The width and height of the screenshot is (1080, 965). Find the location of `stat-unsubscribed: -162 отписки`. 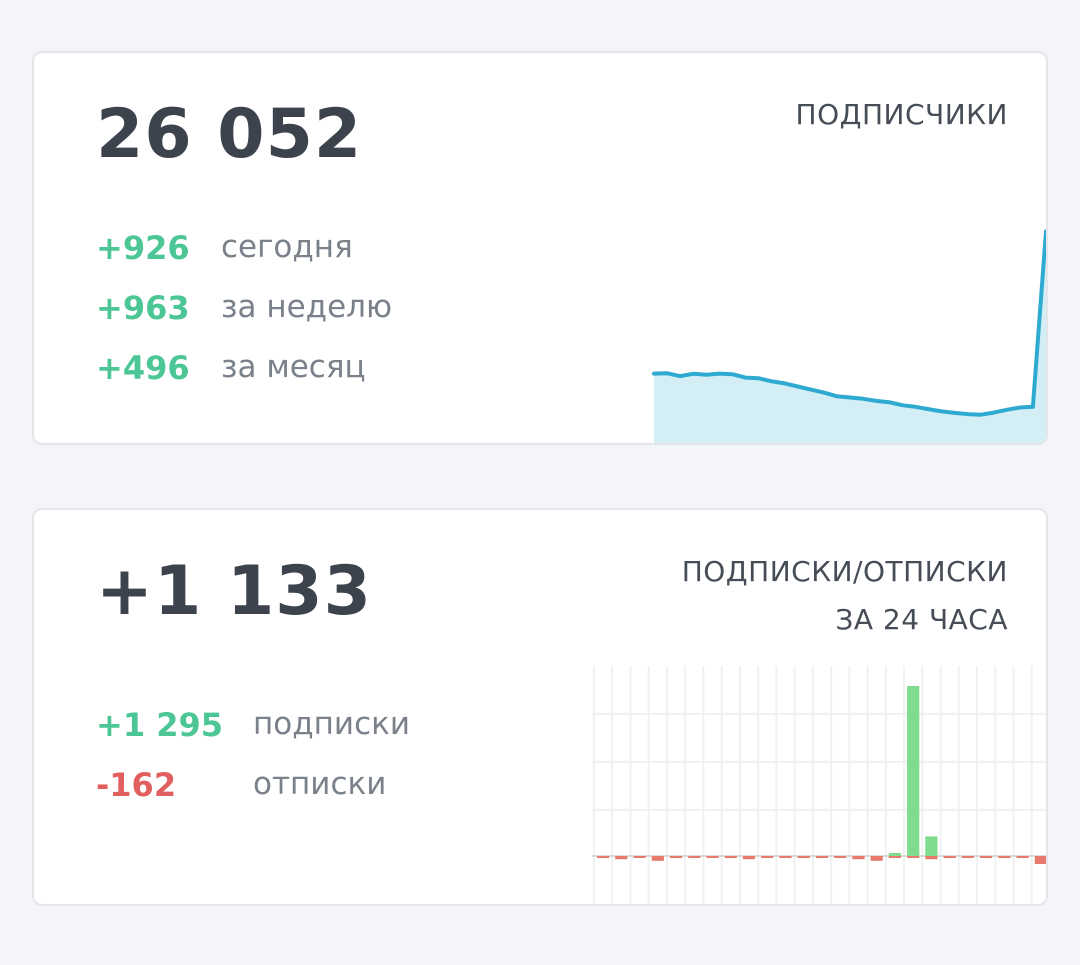

stat-unsubscribed: -162 отписки is located at coordinates (241, 785).